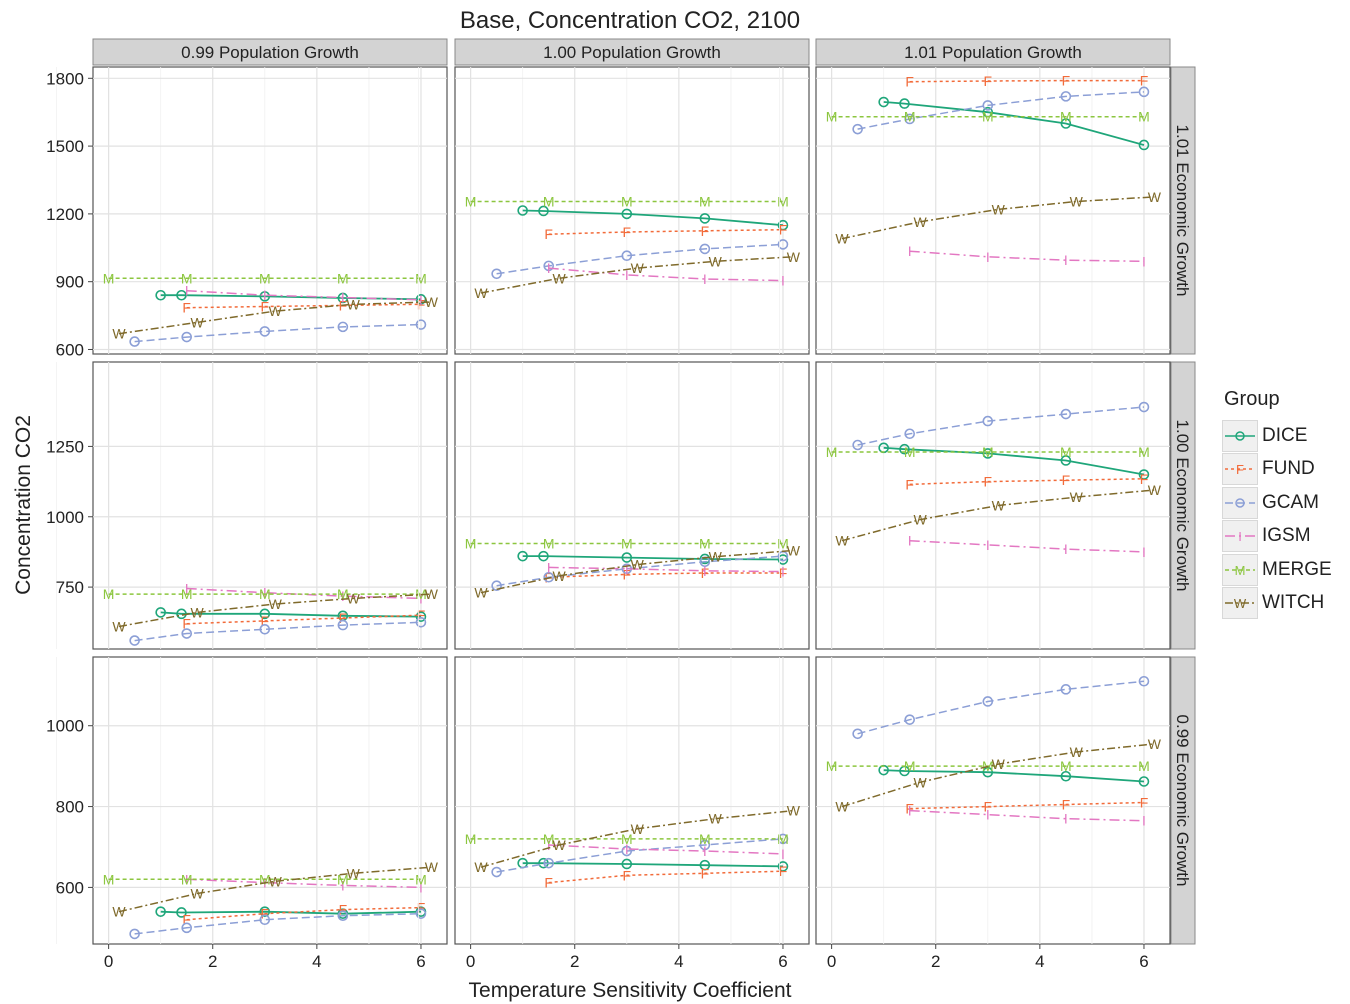 Image resolution: width=1350 pixels, height=1004 pixels. What do you see at coordinates (1283, 604) in the screenshot?
I see `legend-item-witch: W WITCH` at bounding box center [1283, 604].